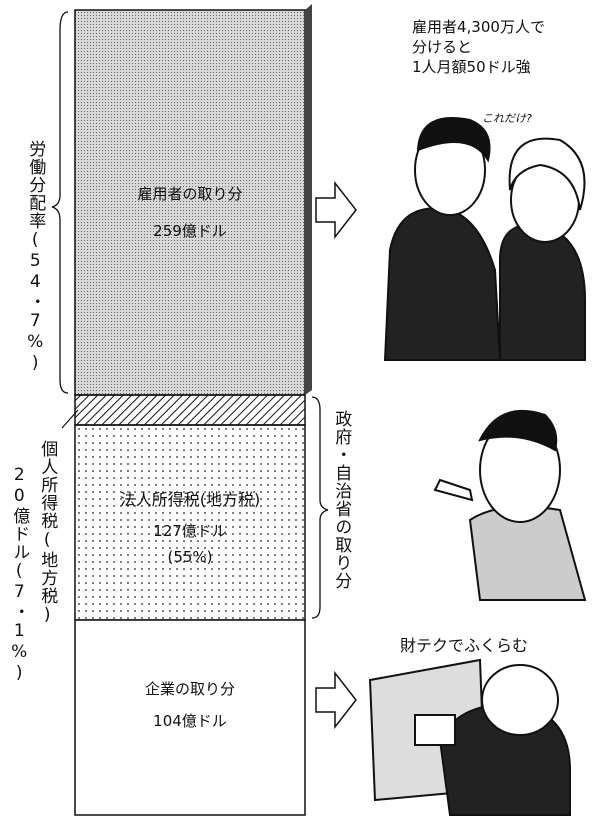 The height and width of the screenshot is (826, 606). I want to click on tax-leader, so click(70, 419).